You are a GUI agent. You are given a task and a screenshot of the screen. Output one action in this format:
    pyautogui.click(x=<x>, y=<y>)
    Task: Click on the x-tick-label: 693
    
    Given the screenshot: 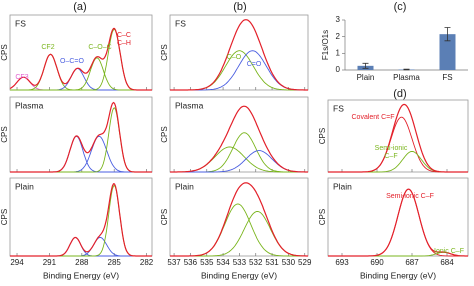 What is the action you would take?
    pyautogui.click(x=342, y=262)
    